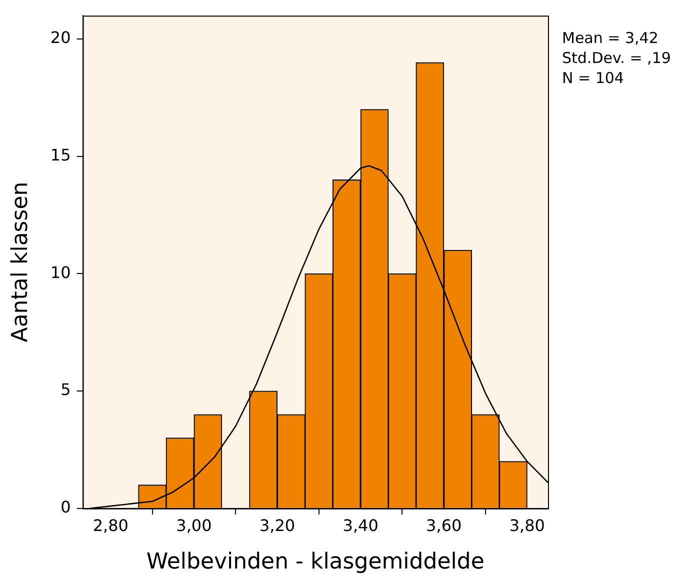 This screenshot has width=676, height=584. I want to click on y-tick-label: 5, so click(65, 390).